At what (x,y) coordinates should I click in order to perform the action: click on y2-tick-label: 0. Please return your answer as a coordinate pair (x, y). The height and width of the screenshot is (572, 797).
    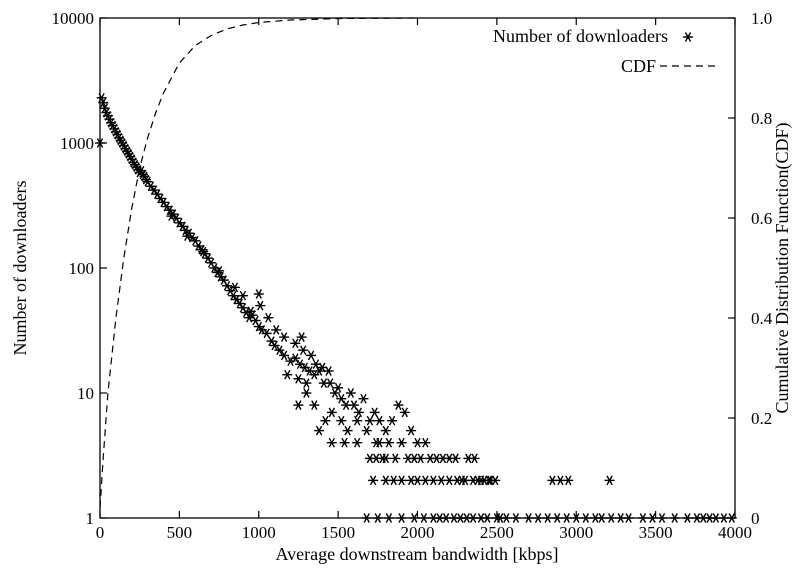
    Looking at the image, I should click on (755, 518).